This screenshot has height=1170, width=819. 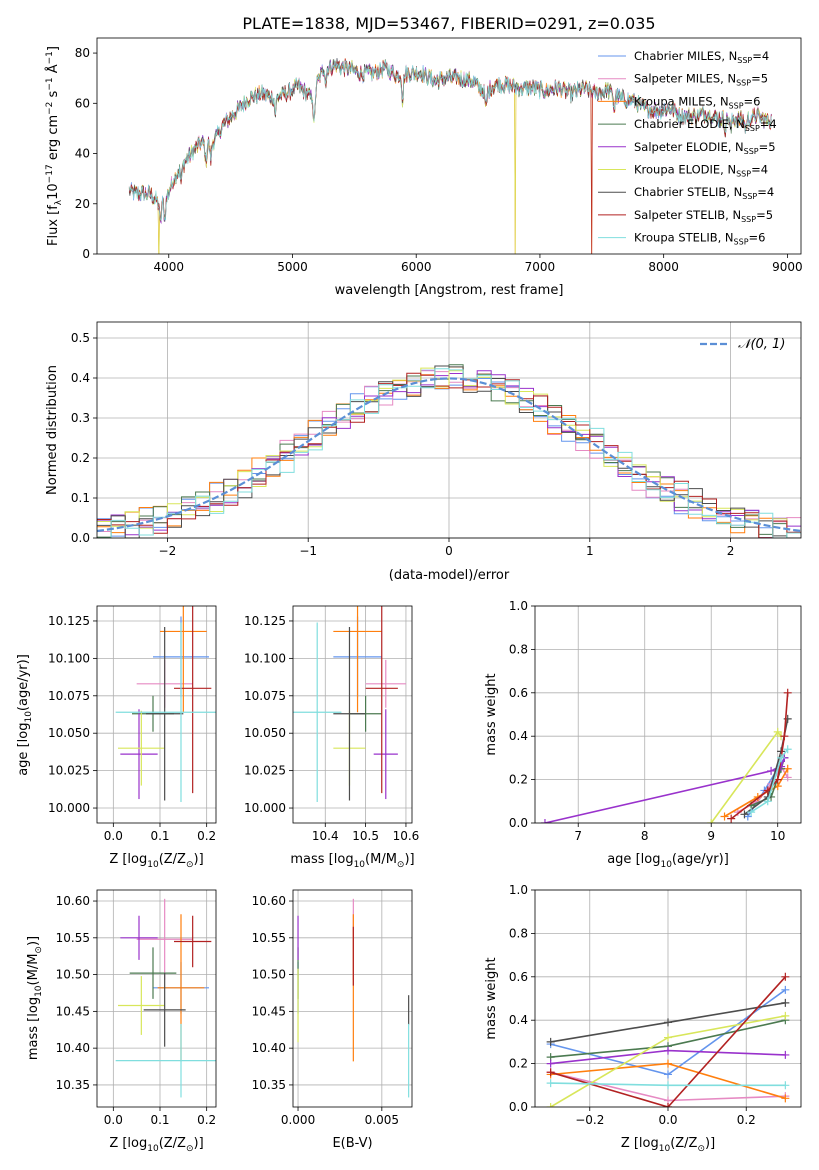 What do you see at coordinates (168, 267) in the screenshot?
I see `x-tick-label: 4000` at bounding box center [168, 267].